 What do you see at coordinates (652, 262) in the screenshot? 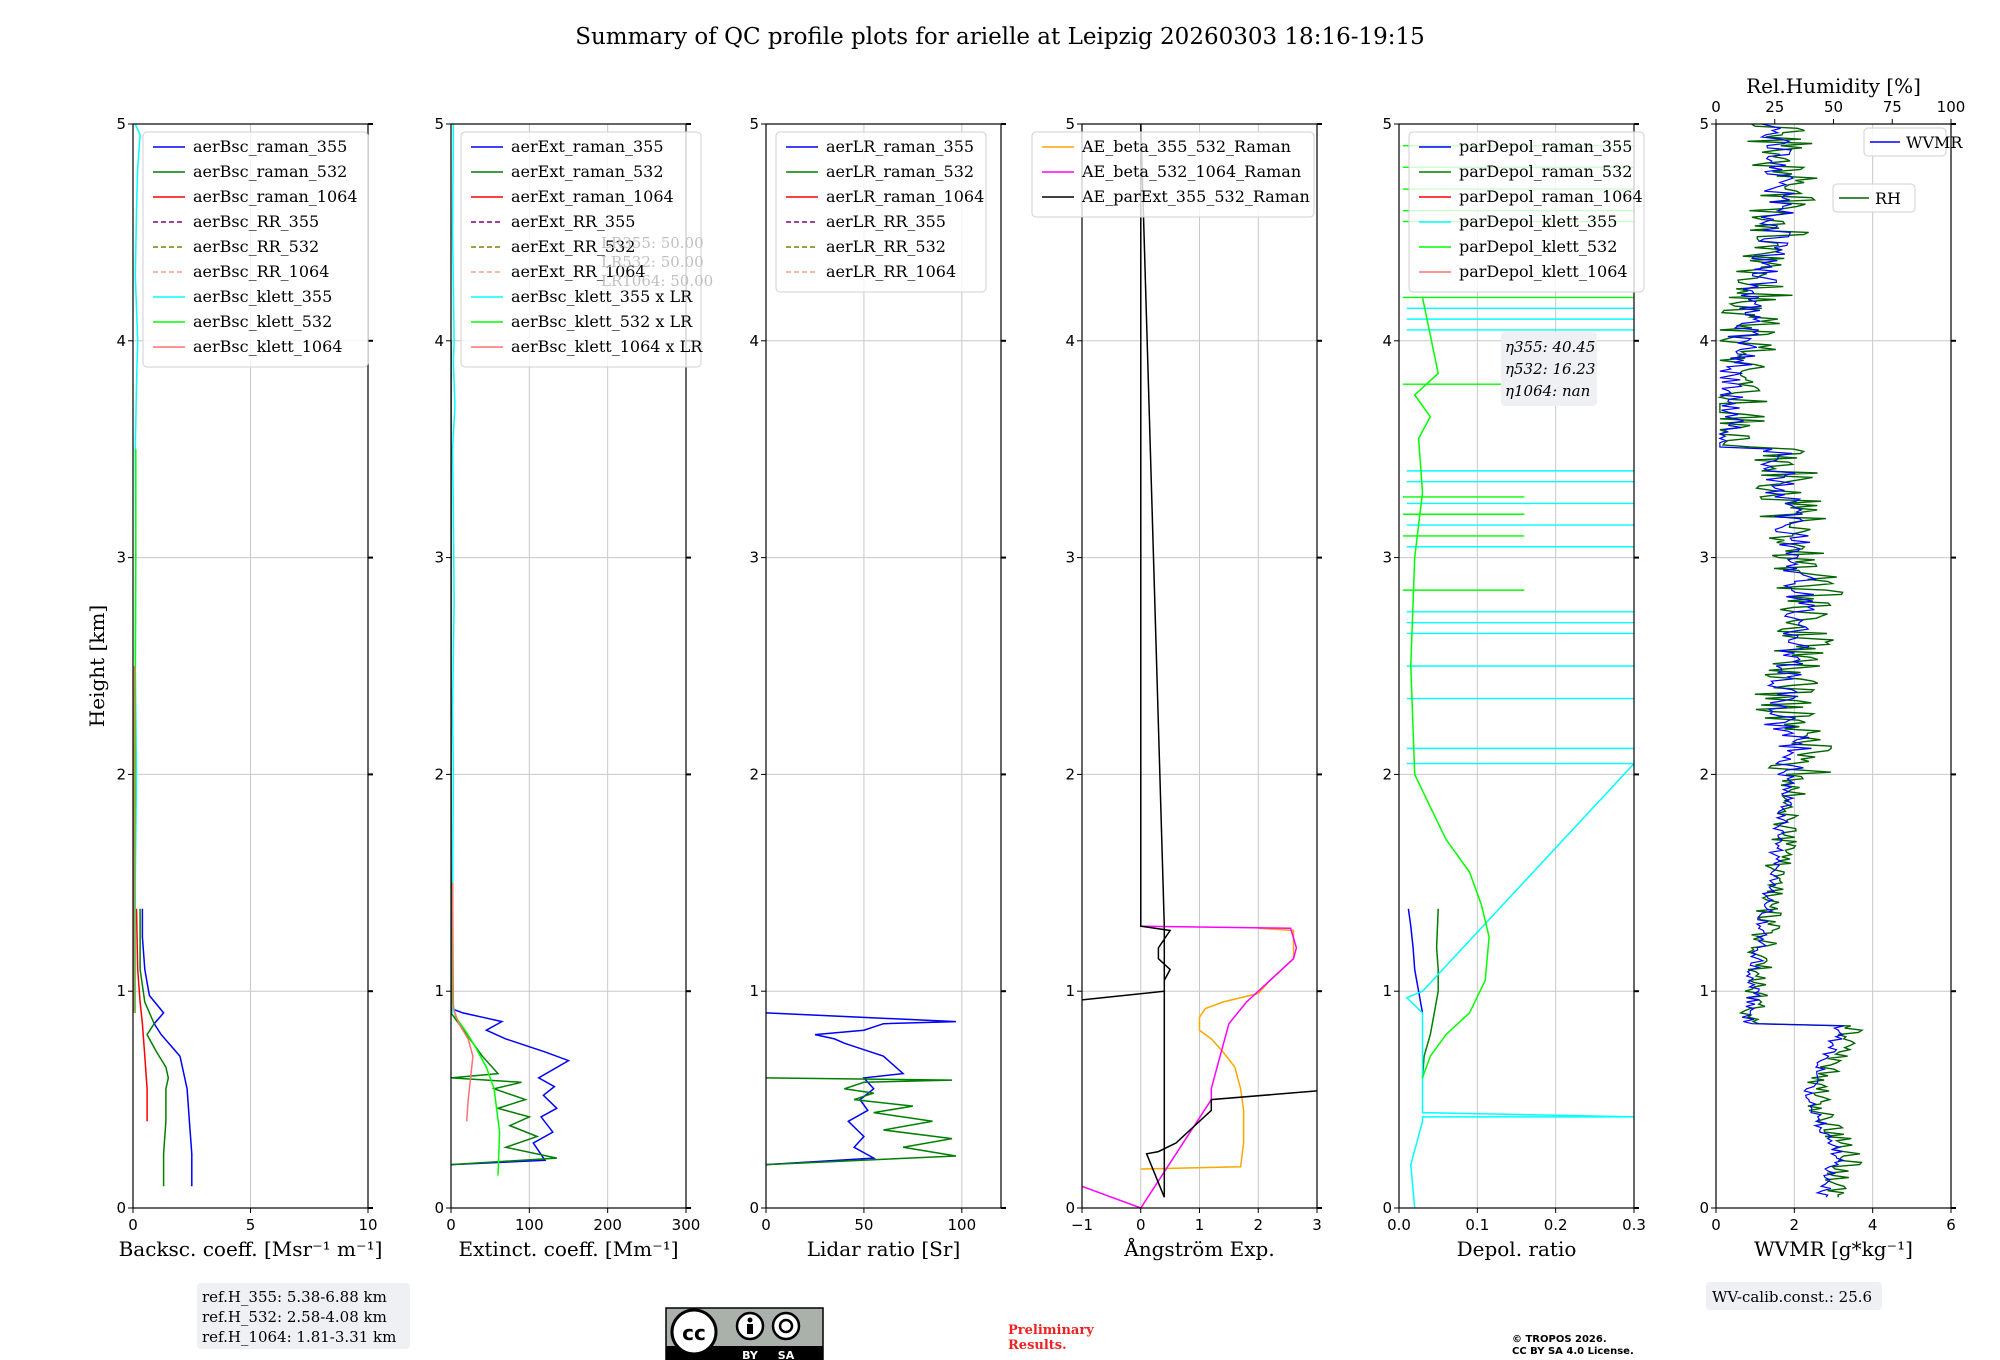
I see `lidar-ratio-label: LR532: 50.00` at bounding box center [652, 262].